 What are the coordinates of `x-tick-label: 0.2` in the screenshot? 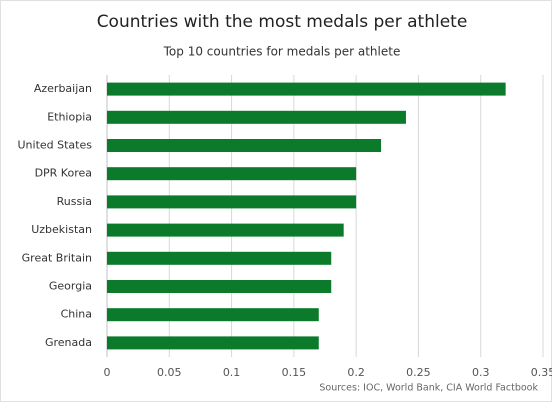 It's located at (356, 372).